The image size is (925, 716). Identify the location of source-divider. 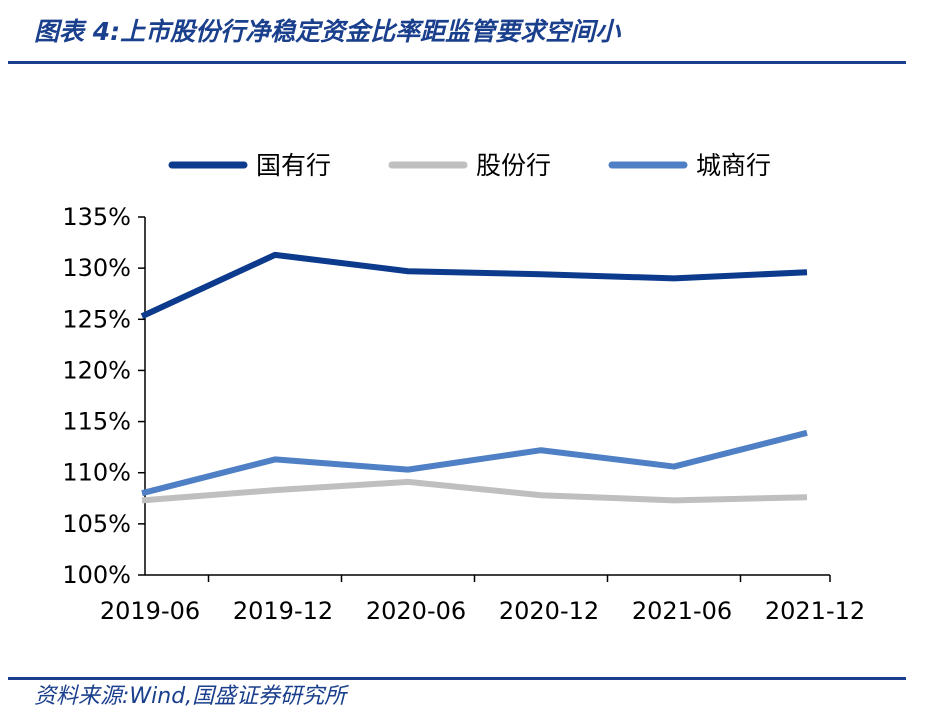
(457, 678).